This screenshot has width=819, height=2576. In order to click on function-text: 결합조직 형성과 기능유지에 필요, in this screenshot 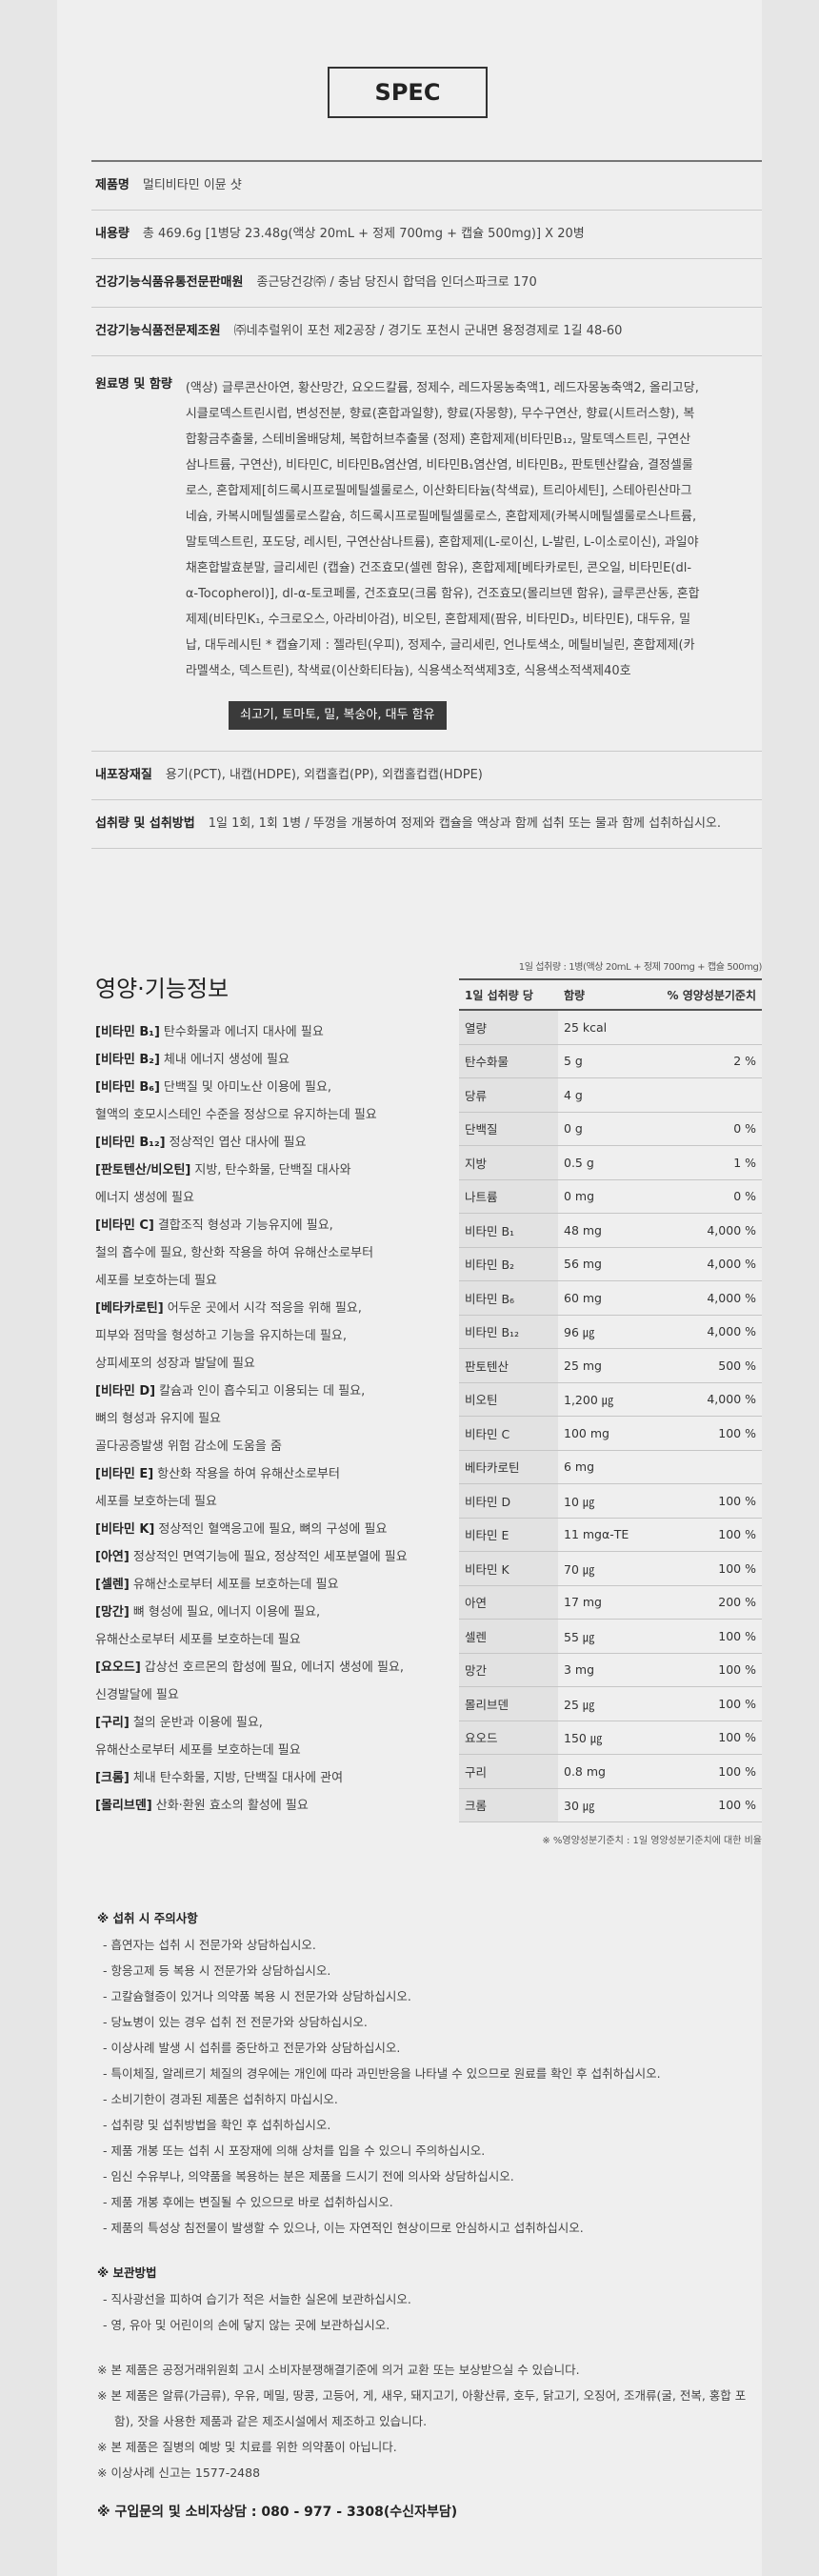, I will do `click(245, 1225)`.